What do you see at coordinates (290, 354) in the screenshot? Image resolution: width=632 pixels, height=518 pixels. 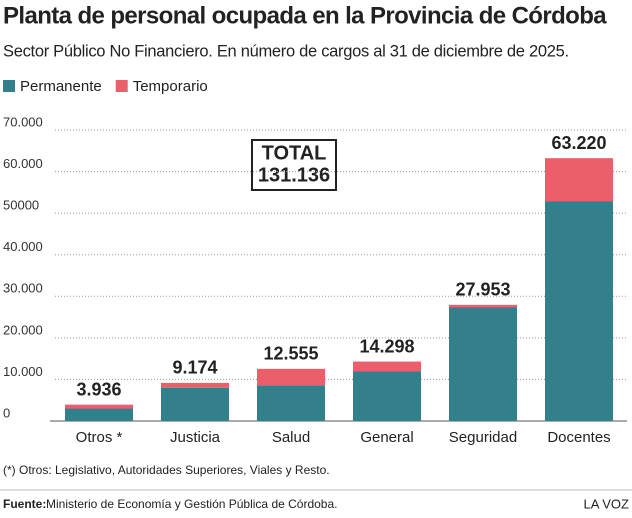 I see `total-label: 12.555` at bounding box center [290, 354].